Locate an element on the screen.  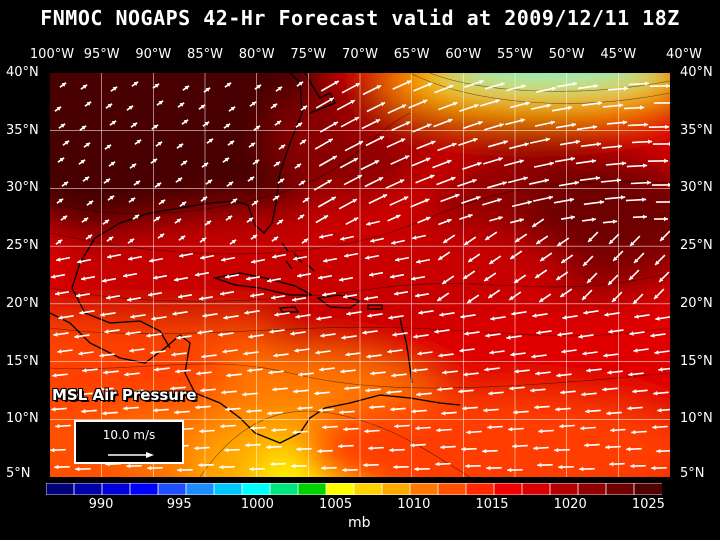
lon-label: 70°W is located at coordinates (360, 54).